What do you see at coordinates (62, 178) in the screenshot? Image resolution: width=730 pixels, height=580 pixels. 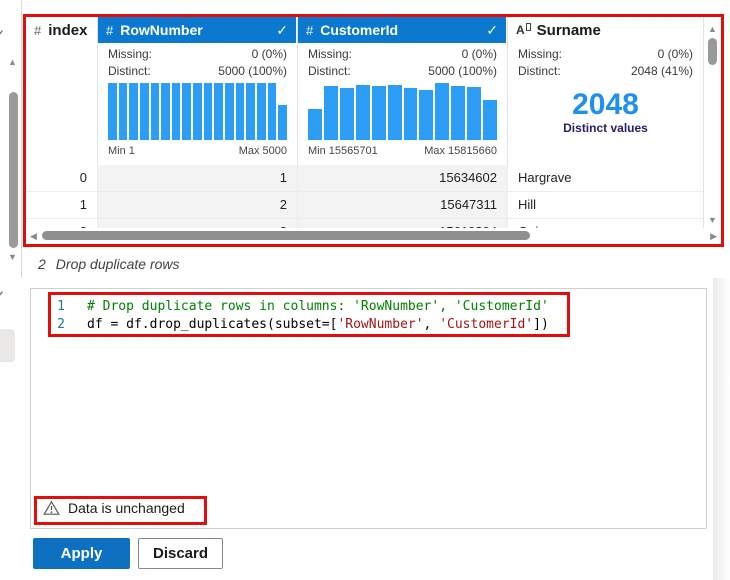 I see `table-cell: 0` at bounding box center [62, 178].